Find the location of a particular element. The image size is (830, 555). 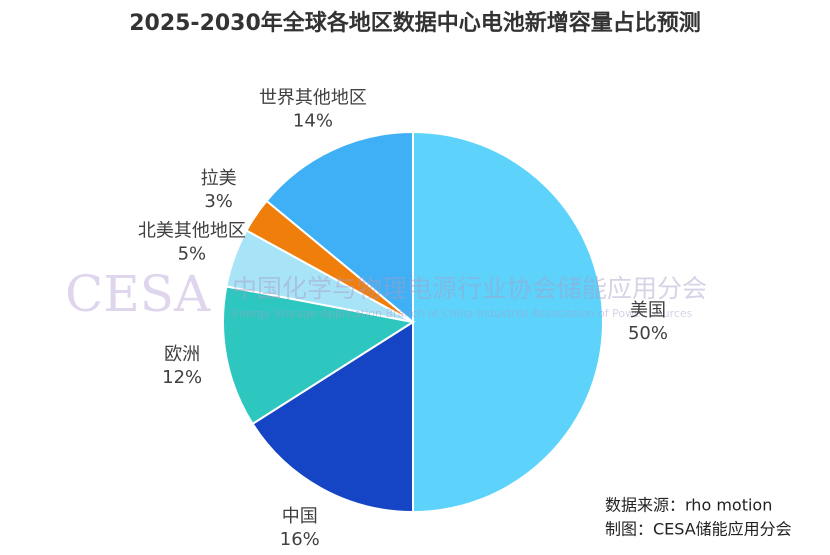

slice-label: 美国 is located at coordinates (648, 310).